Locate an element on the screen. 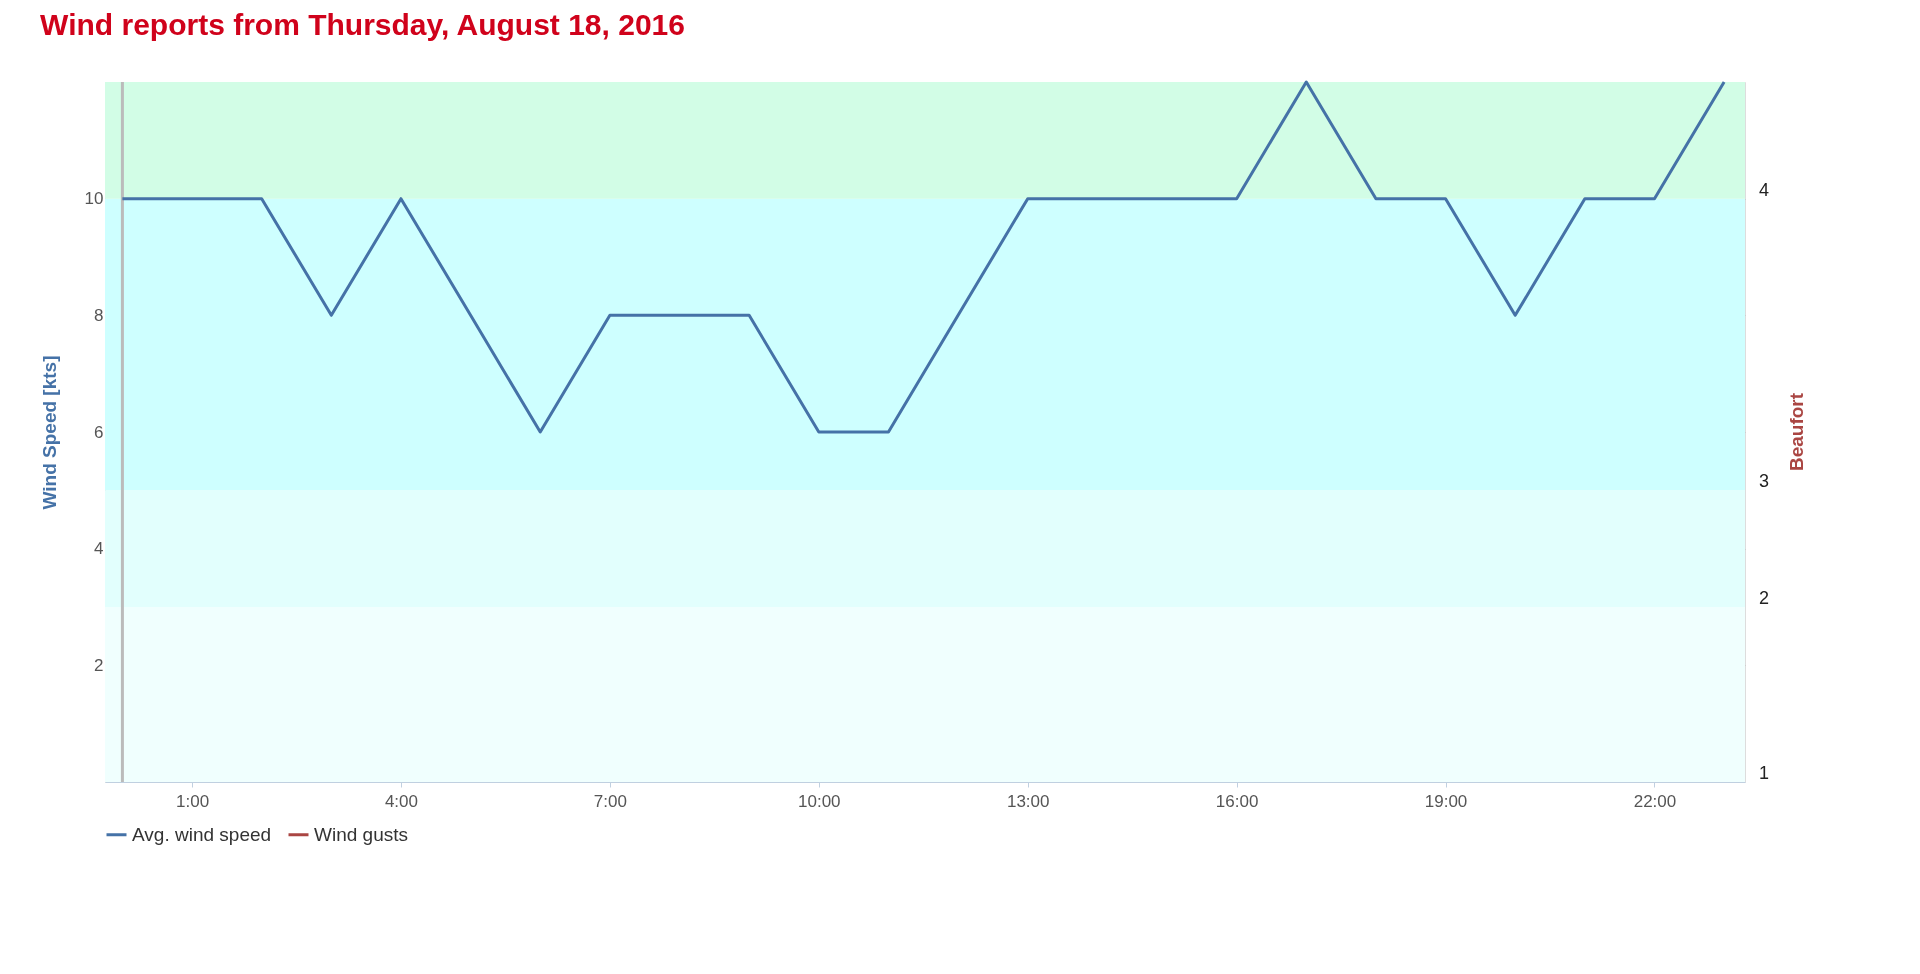  band-label: 1 is located at coordinates (1764, 773).